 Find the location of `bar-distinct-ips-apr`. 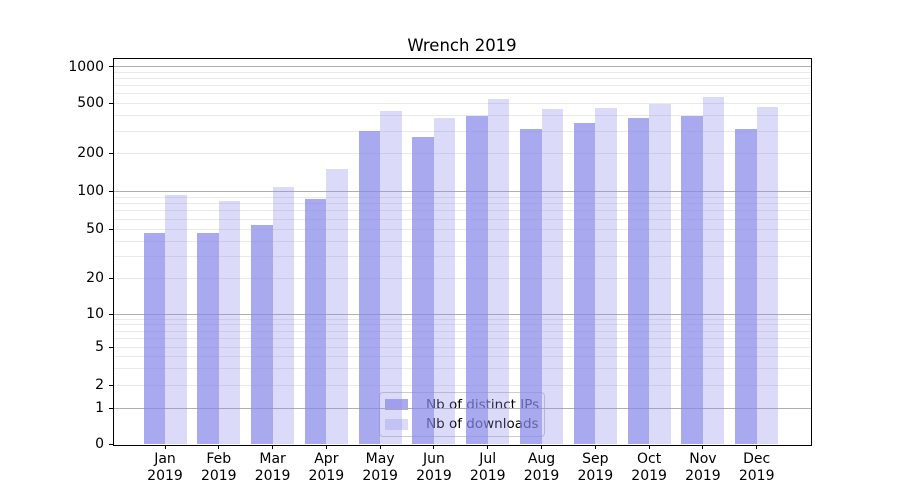

bar-distinct-ips-apr is located at coordinates (315, 321).